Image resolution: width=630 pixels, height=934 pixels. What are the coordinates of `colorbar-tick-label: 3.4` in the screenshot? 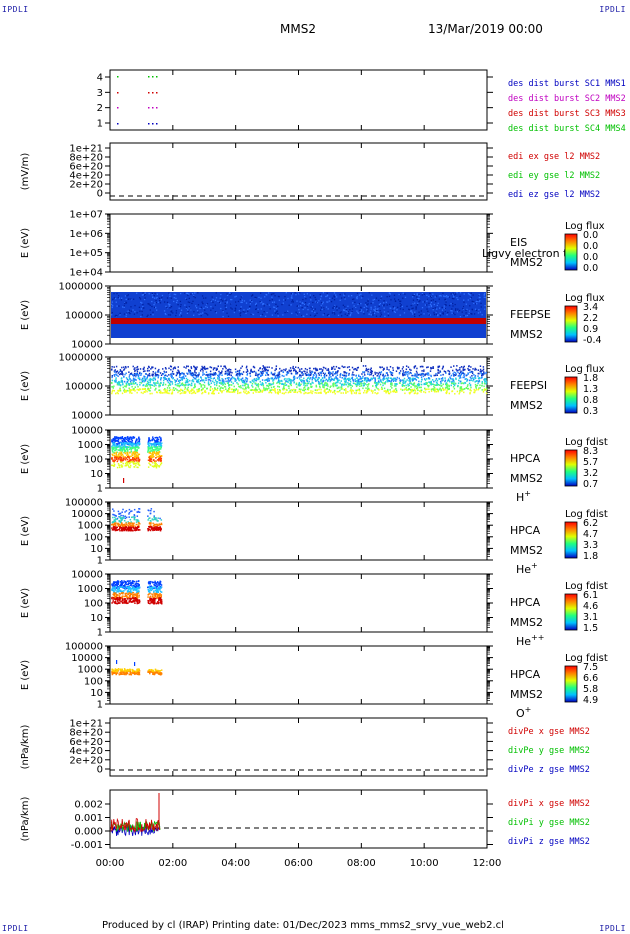 It's located at (590, 307).